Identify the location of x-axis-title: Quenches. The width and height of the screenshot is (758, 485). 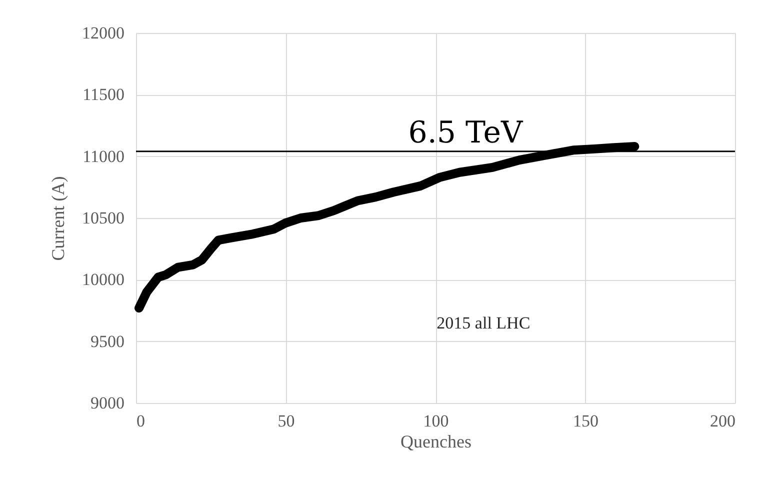
(436, 442).